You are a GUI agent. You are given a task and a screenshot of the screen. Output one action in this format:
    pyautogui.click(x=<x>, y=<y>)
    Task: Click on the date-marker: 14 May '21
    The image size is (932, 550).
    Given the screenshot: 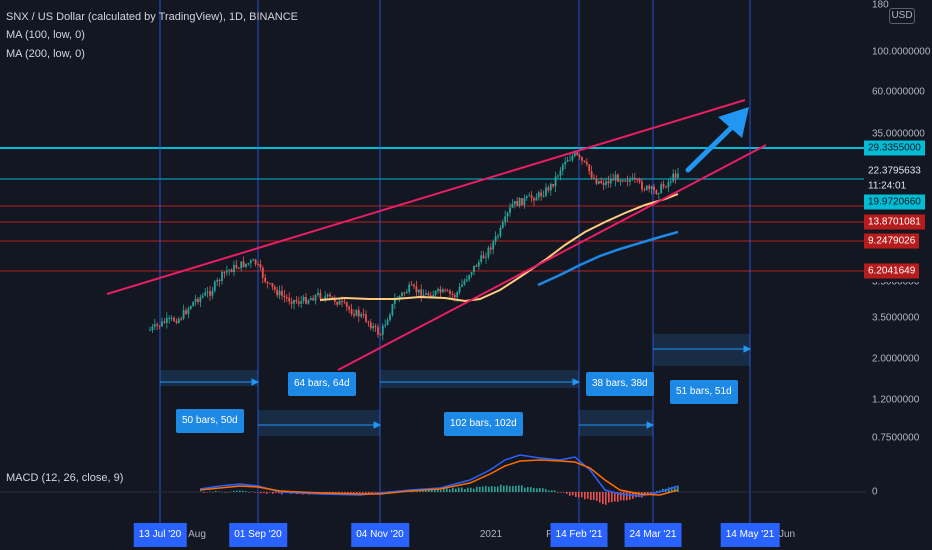 What is the action you would take?
    pyautogui.click(x=750, y=535)
    